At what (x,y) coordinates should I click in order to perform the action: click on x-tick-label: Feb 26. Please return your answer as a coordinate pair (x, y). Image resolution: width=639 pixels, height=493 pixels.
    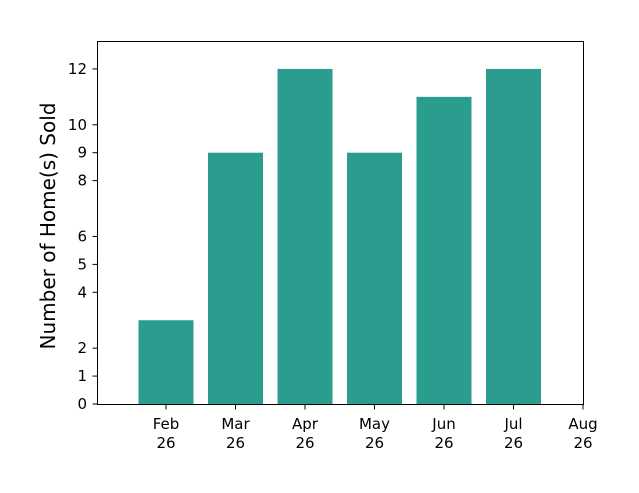
    Looking at the image, I should click on (166, 433).